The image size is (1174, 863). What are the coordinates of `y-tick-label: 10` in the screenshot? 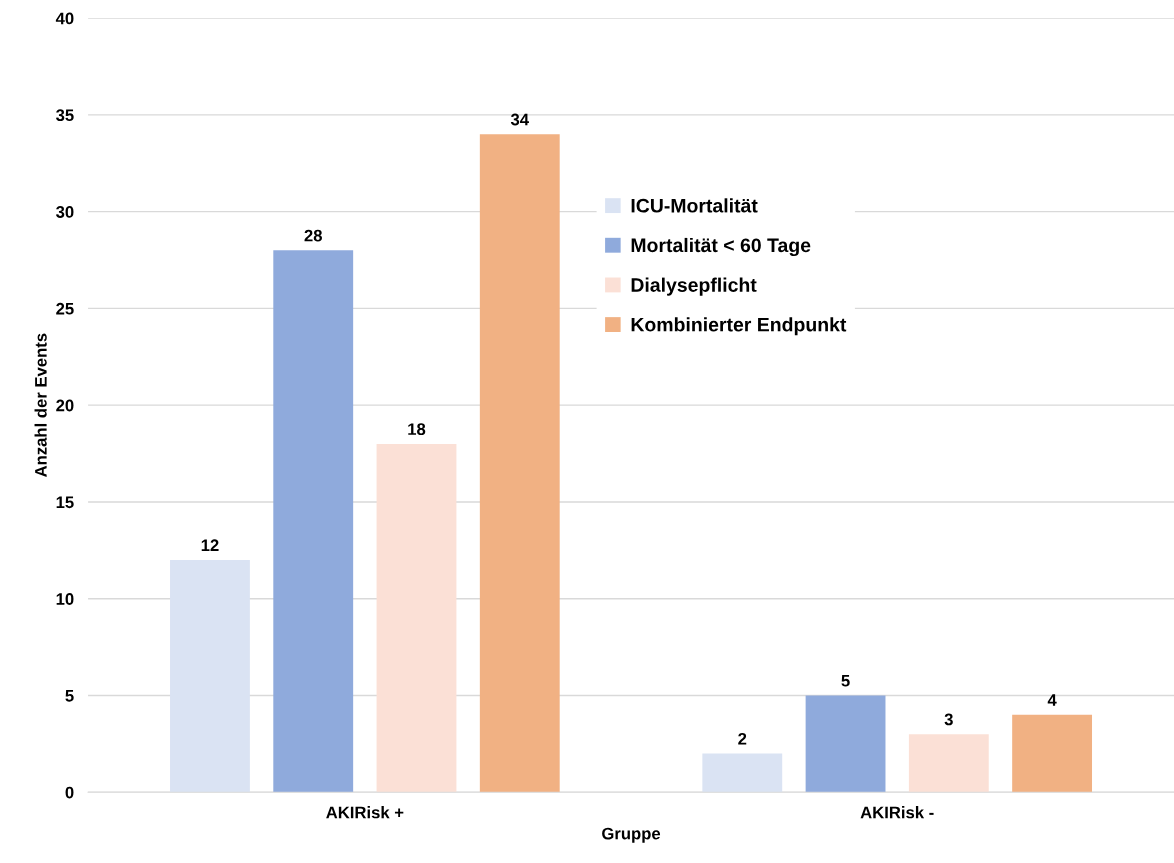 It's located at (65, 599).